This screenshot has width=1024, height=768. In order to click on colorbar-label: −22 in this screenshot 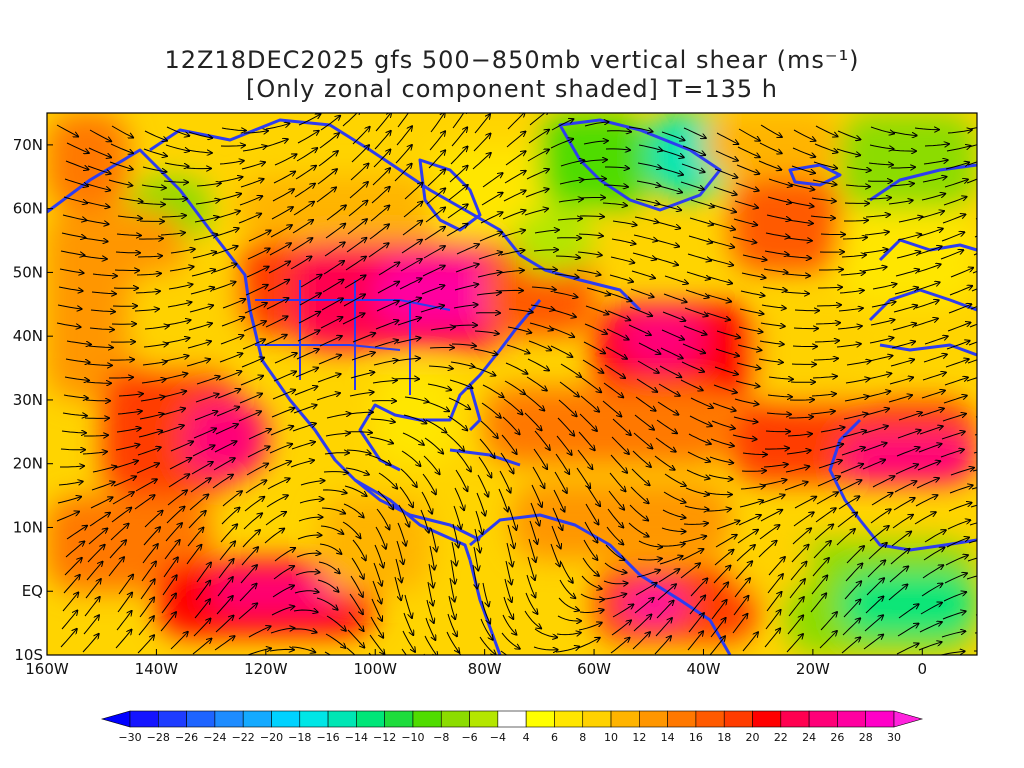, I will do `click(243, 737)`.